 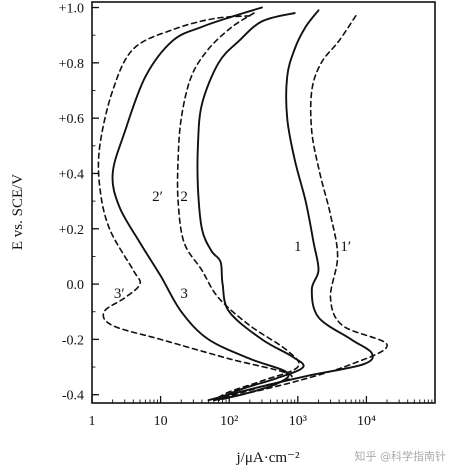 I want to click on y-tick-label: +1.0, so click(x=71, y=9).